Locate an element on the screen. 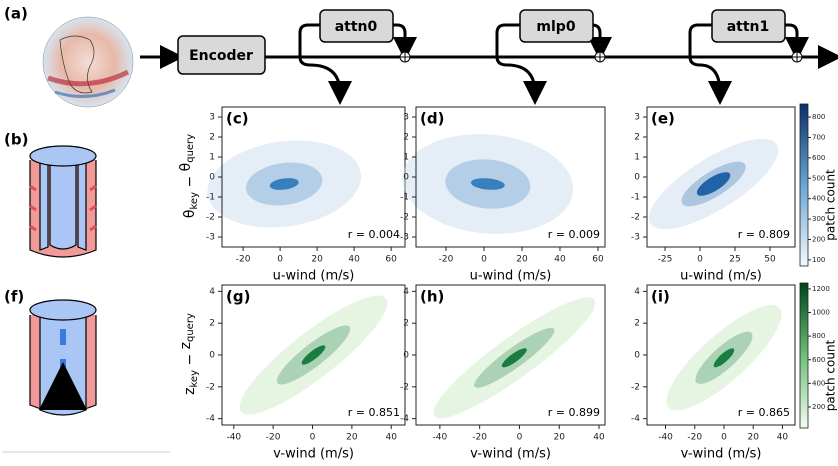  sum-node is located at coordinates (601, 57).